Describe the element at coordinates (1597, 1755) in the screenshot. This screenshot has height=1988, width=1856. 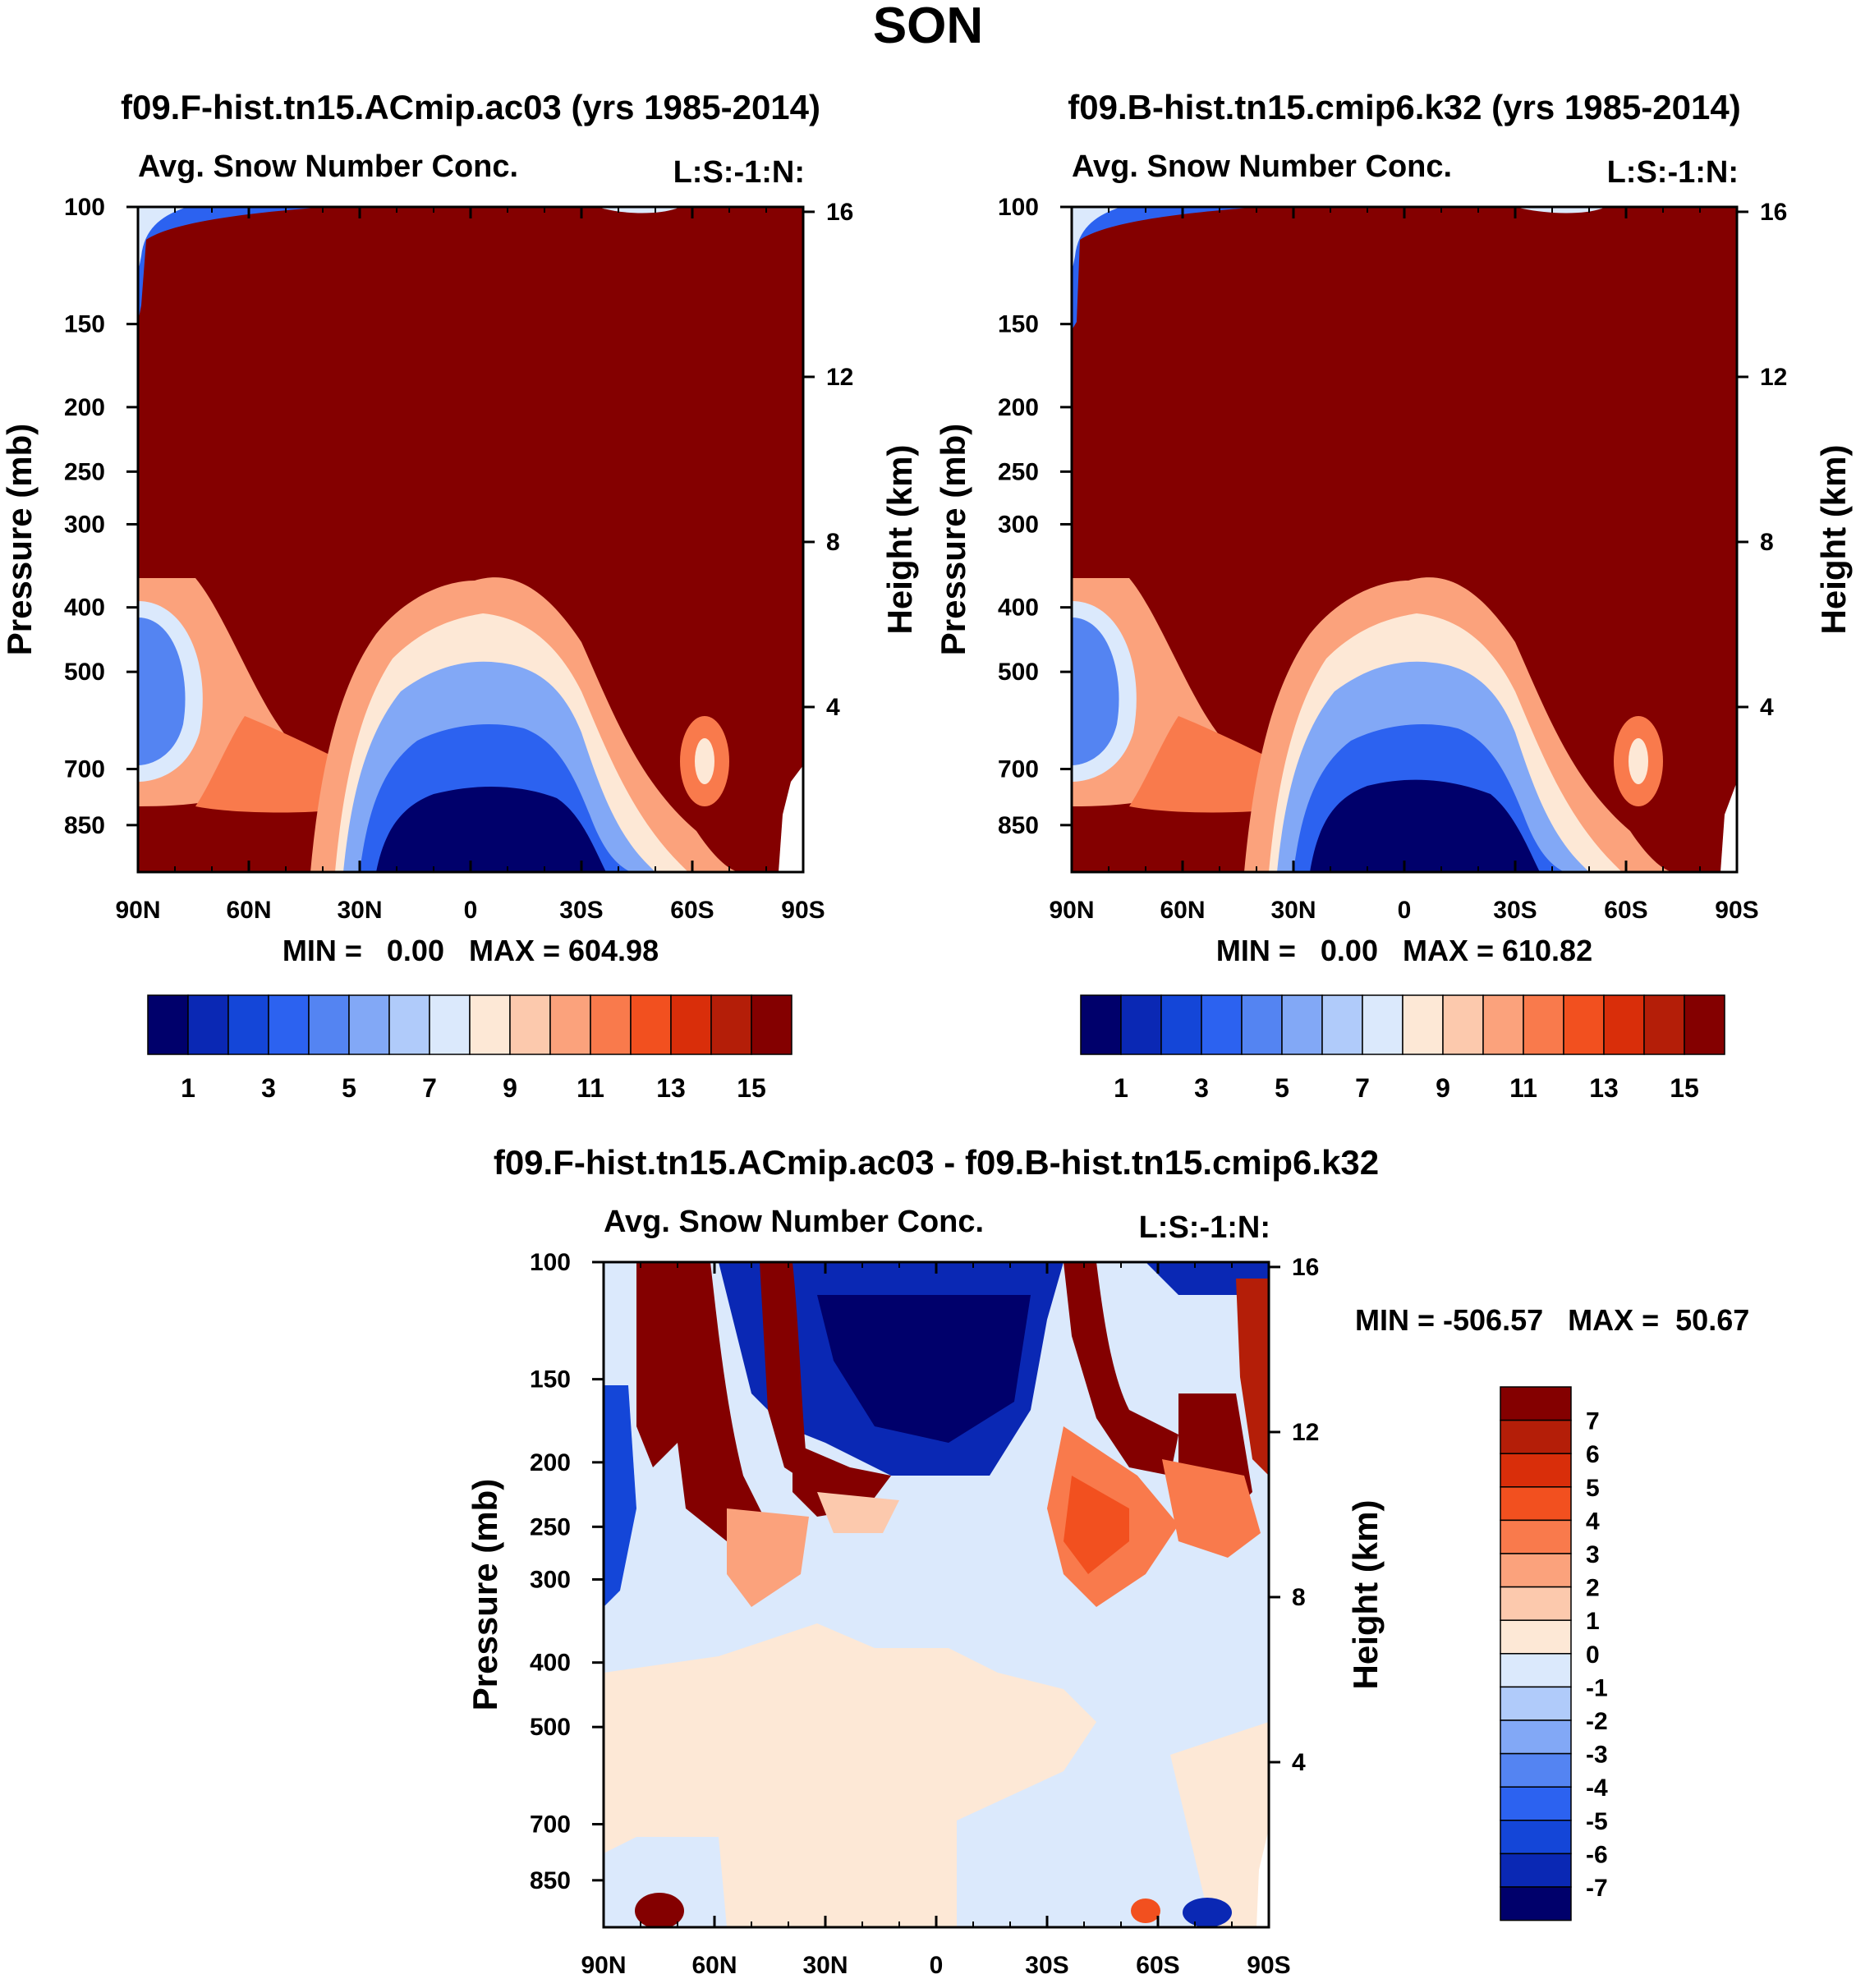
I see `colorbar-label: -3` at that location.